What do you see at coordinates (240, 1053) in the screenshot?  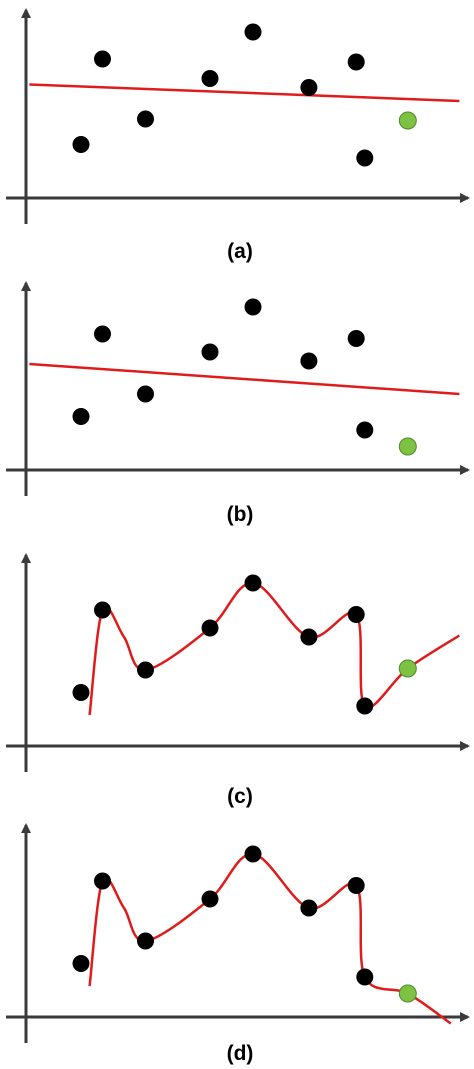 I see `panel-label-d: (d)` at bounding box center [240, 1053].